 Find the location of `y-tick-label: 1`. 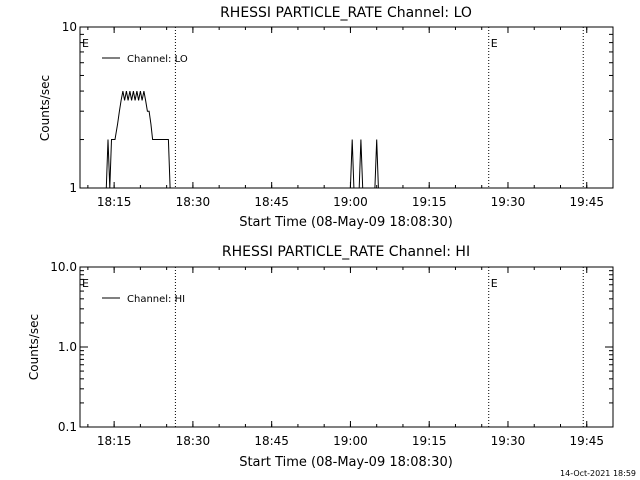

y-tick-label: 1 is located at coordinates (73, 188).